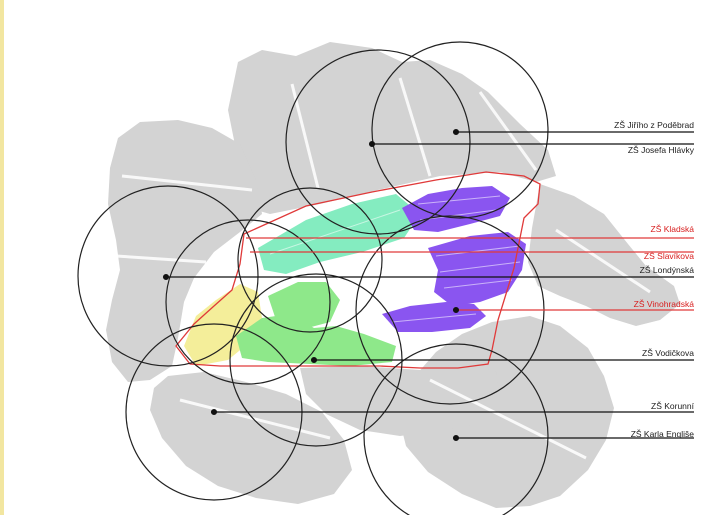  I want to click on left-edge-strip, so click(2, 257).